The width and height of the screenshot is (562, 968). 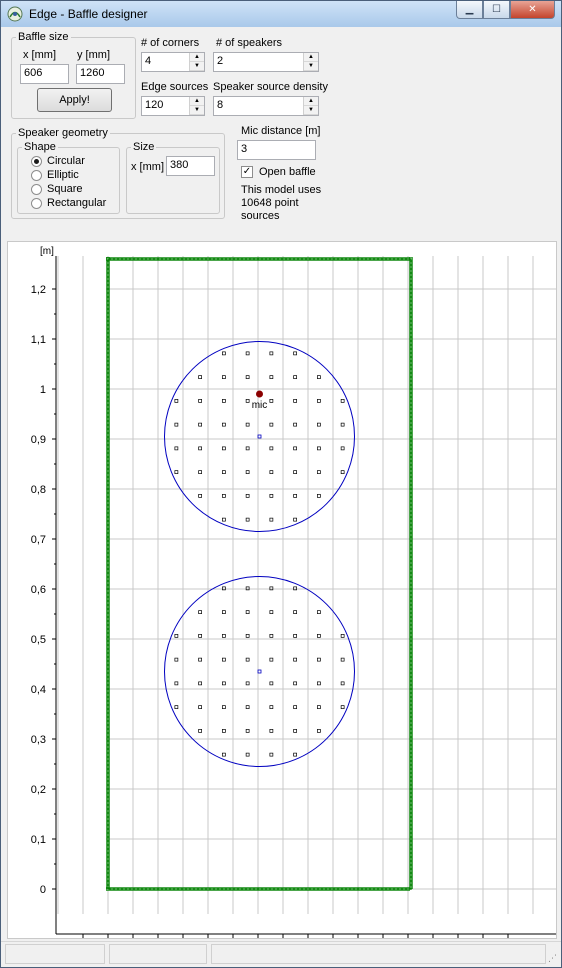 What do you see at coordinates (56, 189) in the screenshot?
I see `shape-square-radio: Square` at bounding box center [56, 189].